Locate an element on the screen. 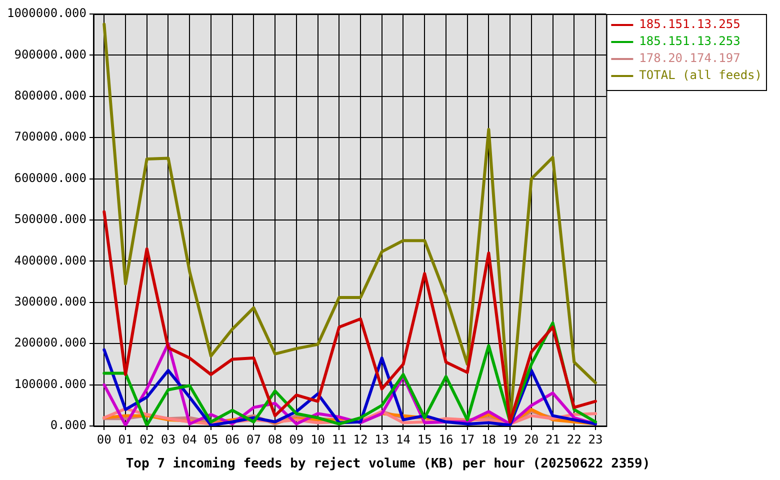  x-tick-label: 11 is located at coordinates (339, 439).